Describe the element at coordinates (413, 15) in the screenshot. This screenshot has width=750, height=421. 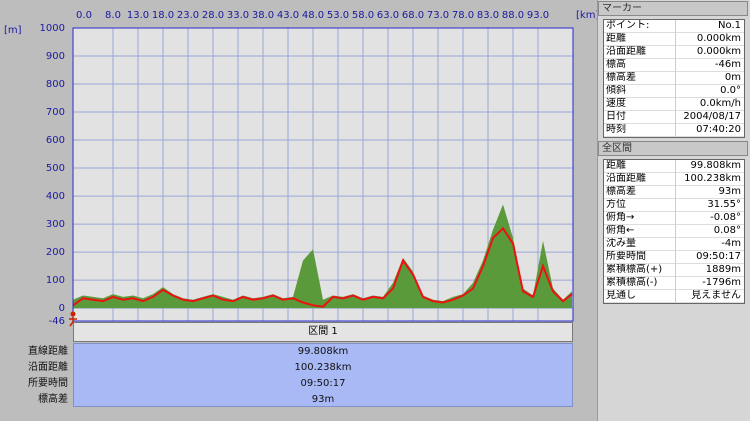
I see `x-tick-label: 68.0` at that location.